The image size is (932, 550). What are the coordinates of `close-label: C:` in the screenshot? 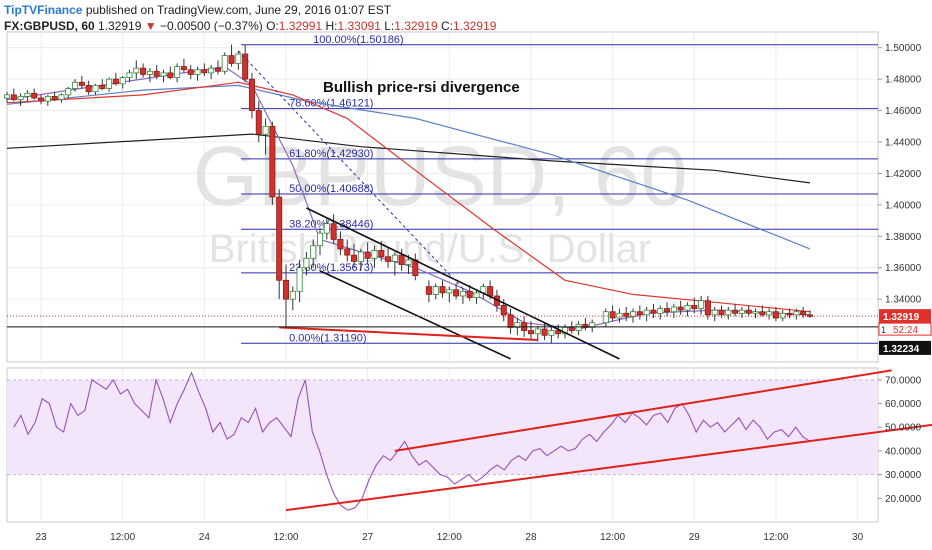 It's located at (446, 26).